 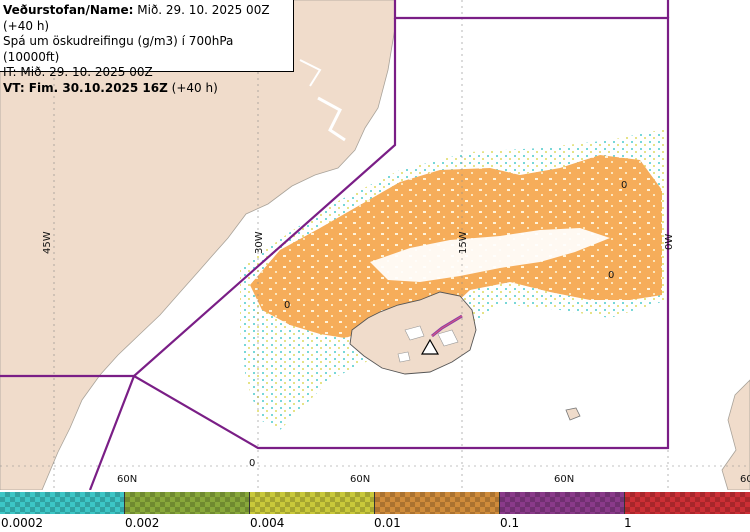 I want to click on info-line-valid-time: VT: Fim. 30.10.2025 16Z (+40 h), so click(x=148, y=89).